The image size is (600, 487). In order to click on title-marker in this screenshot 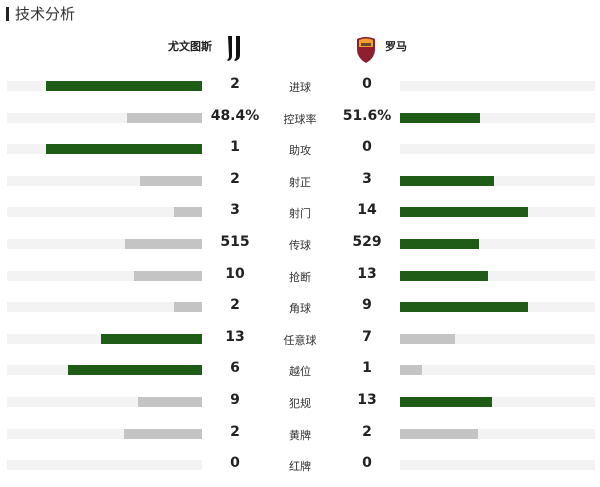, I will do `click(7, 13)`.